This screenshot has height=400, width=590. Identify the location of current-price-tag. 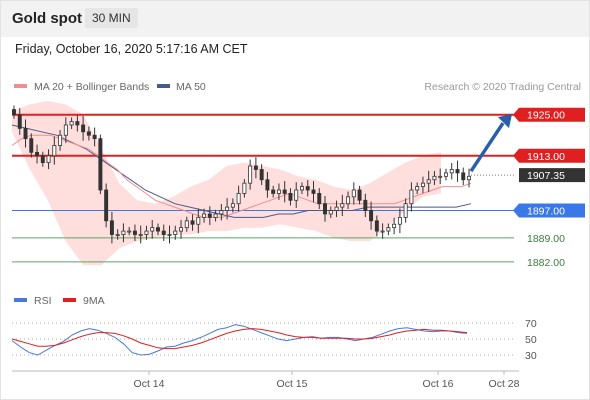
(552, 175).